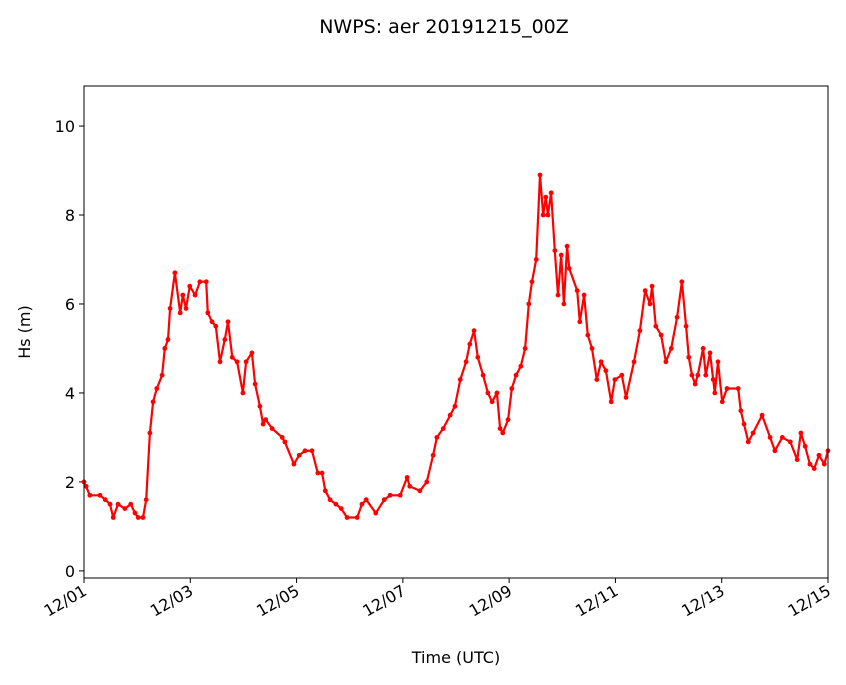  What do you see at coordinates (437, 599) in the screenshot?
I see `x-axis: 12/01 12/03 12/05 12/07 12/09 12/11 12/13 12/15` at bounding box center [437, 599].